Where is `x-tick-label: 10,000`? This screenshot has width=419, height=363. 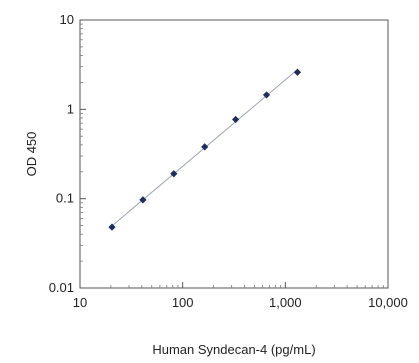
x-tick-label: 10,000 is located at coordinates (388, 302).